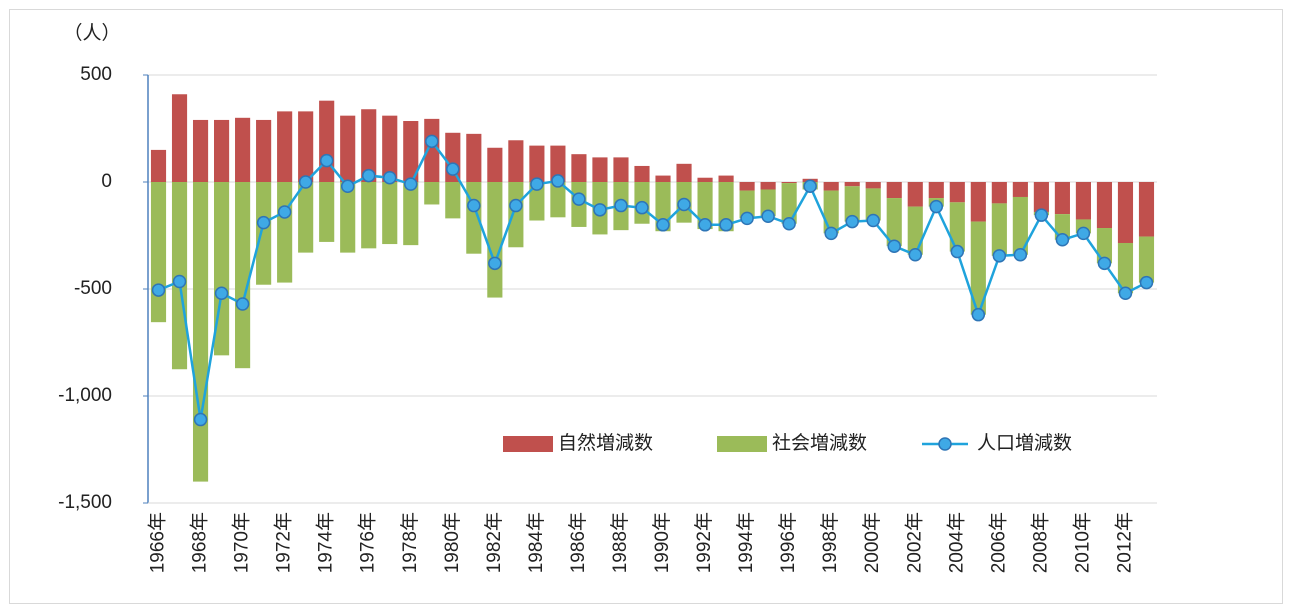 The height and width of the screenshot is (612, 1292). Describe the element at coordinates (914, 542) in the screenshot. I see `x-tick-label: 2002年` at that location.